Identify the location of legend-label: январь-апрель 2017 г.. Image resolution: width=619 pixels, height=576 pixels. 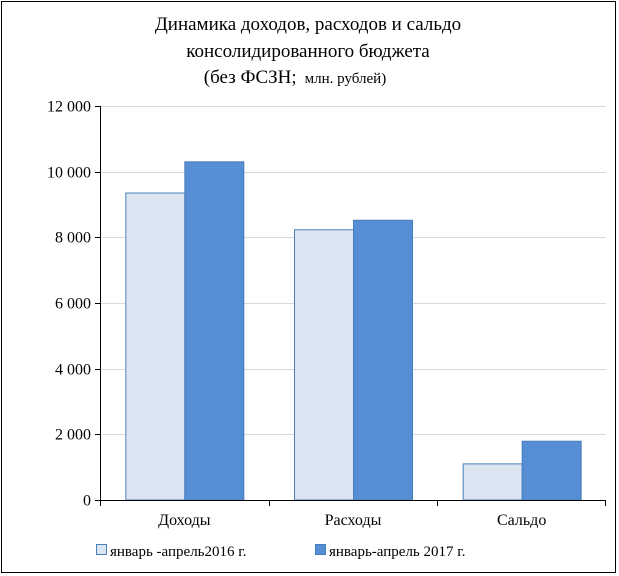
(397, 552).